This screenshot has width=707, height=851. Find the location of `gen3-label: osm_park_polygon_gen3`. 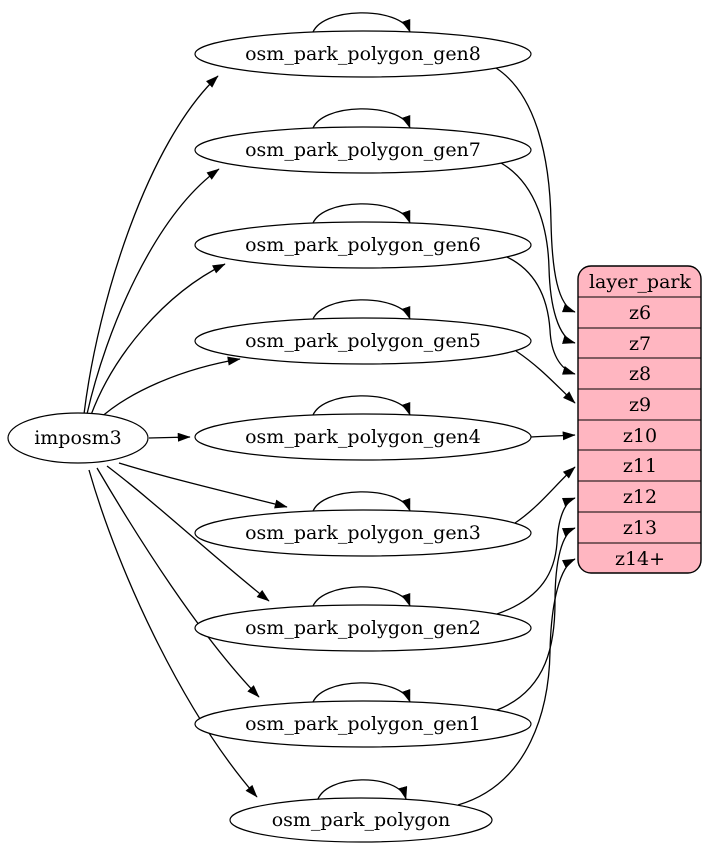

gen3-label: osm_park_polygon_gen3 is located at coordinates (363, 533).